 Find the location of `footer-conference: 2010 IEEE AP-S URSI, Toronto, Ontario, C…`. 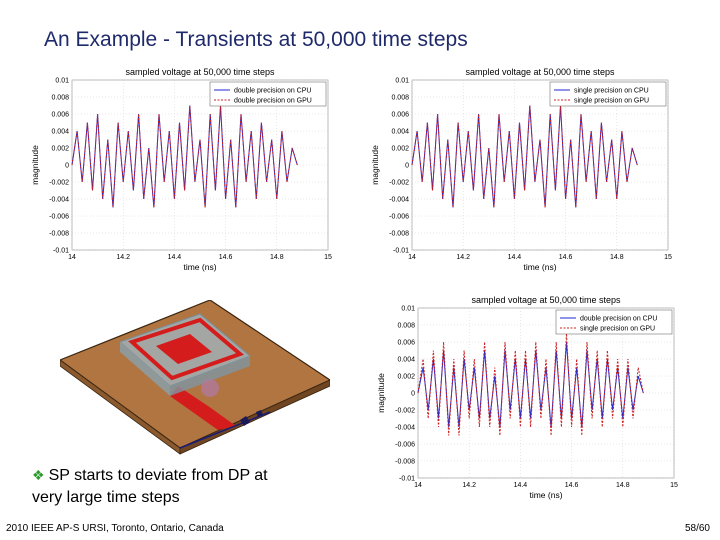

footer-conference: 2010 IEEE AP-S URSI, Toronto, Ontario, C… is located at coordinates (115, 528).